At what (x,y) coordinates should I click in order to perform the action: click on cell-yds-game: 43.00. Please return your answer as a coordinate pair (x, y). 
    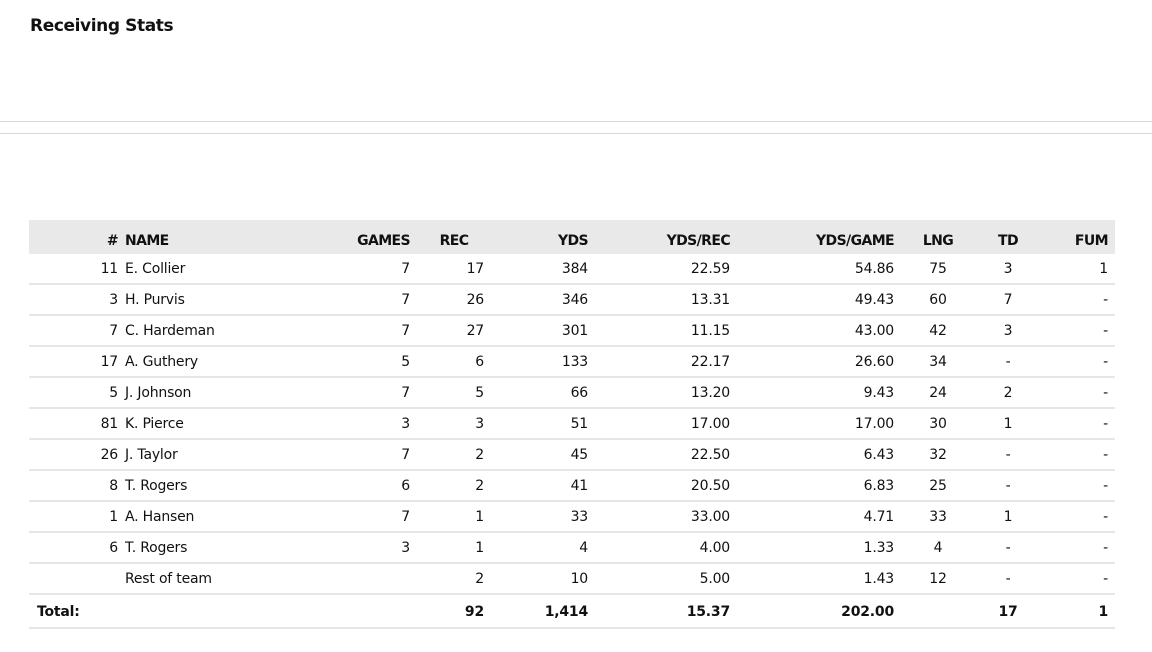
    Looking at the image, I should click on (819, 331).